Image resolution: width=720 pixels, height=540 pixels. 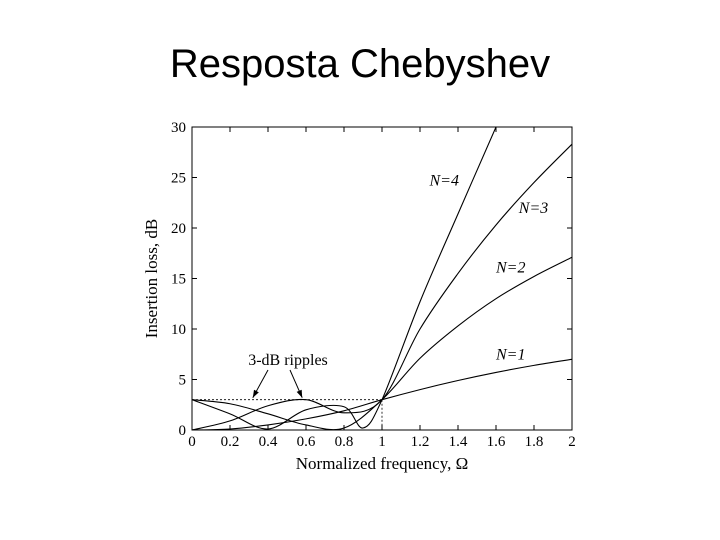 I want to click on x-tick-label: 2, so click(x=572, y=442).